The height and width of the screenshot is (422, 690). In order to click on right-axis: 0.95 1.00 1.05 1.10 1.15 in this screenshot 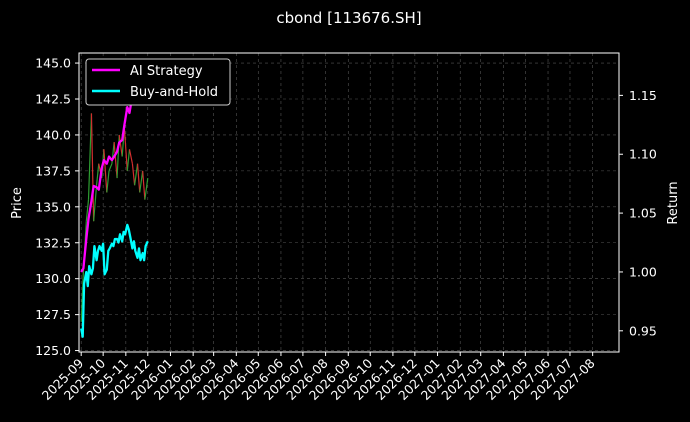, I will do `click(638, 213)`.